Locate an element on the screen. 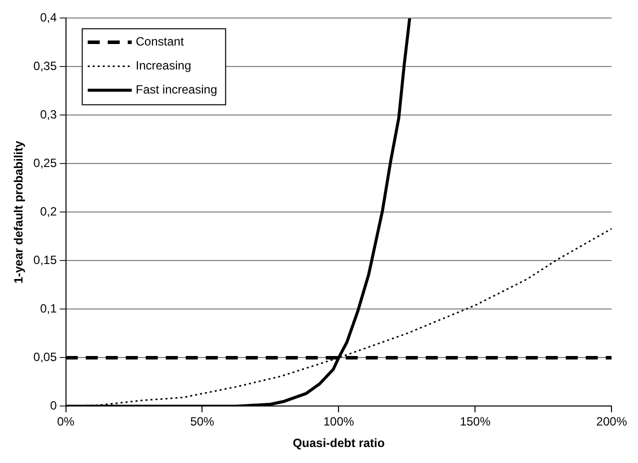 The width and height of the screenshot is (638, 463). y-tick-label: 0,1 is located at coordinates (49, 309).